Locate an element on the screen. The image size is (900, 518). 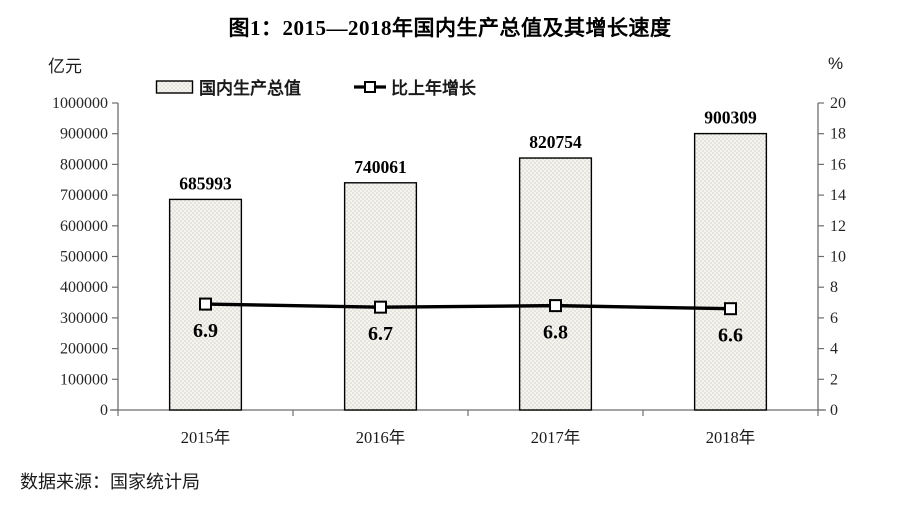
hatched-bar-swatch-icon is located at coordinates (174, 86).